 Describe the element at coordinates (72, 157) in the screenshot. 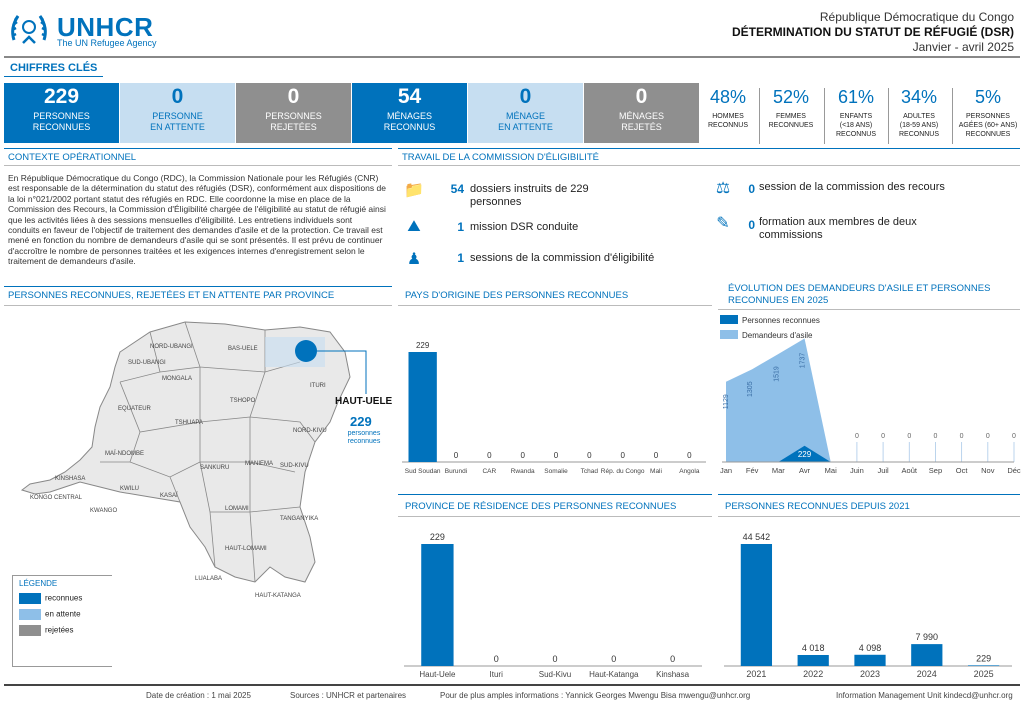

I see `section-title-contexte: CONTEXTE OPÉRATIONNEL` at that location.